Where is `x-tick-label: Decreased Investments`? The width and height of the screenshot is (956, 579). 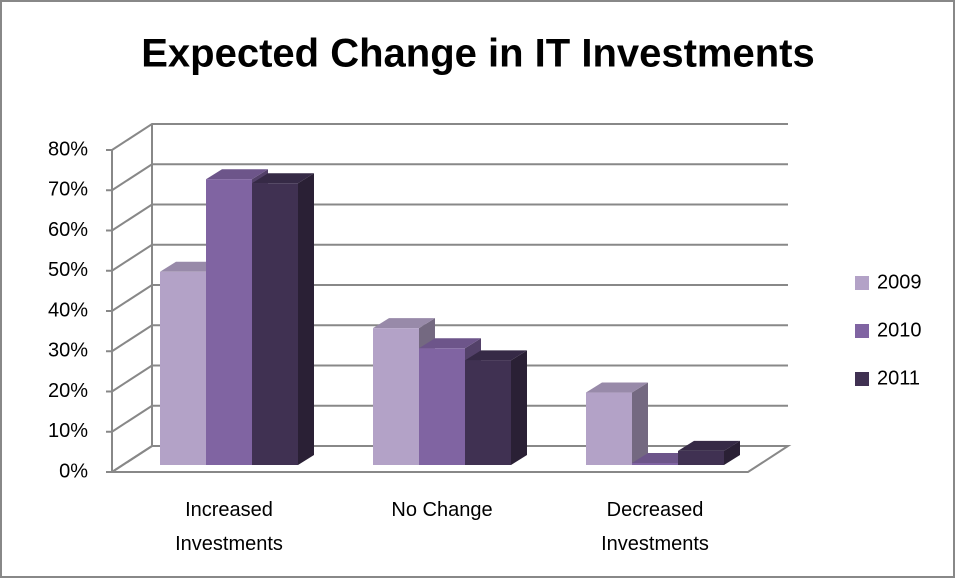
x-tick-label: Decreased Investments is located at coordinates (655, 527).